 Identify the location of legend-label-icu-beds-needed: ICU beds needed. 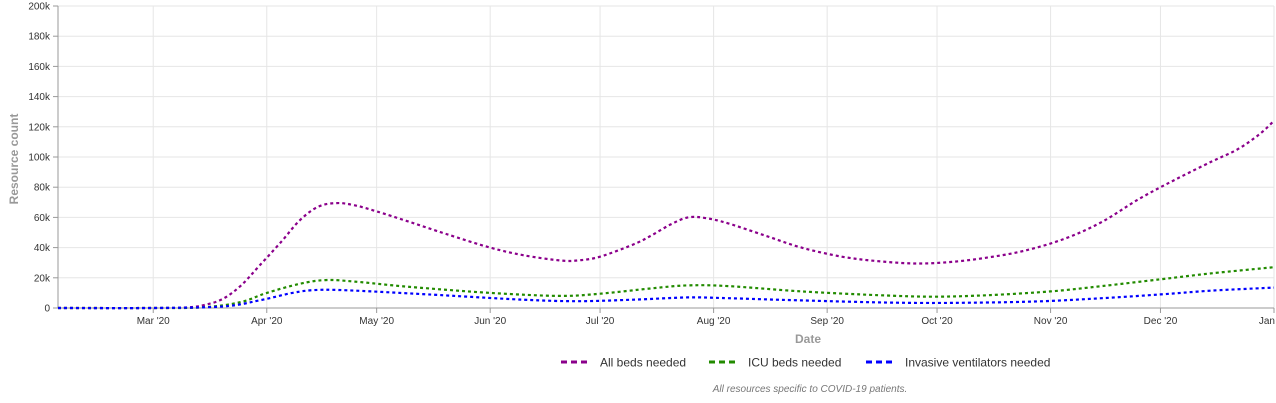
(794, 363).